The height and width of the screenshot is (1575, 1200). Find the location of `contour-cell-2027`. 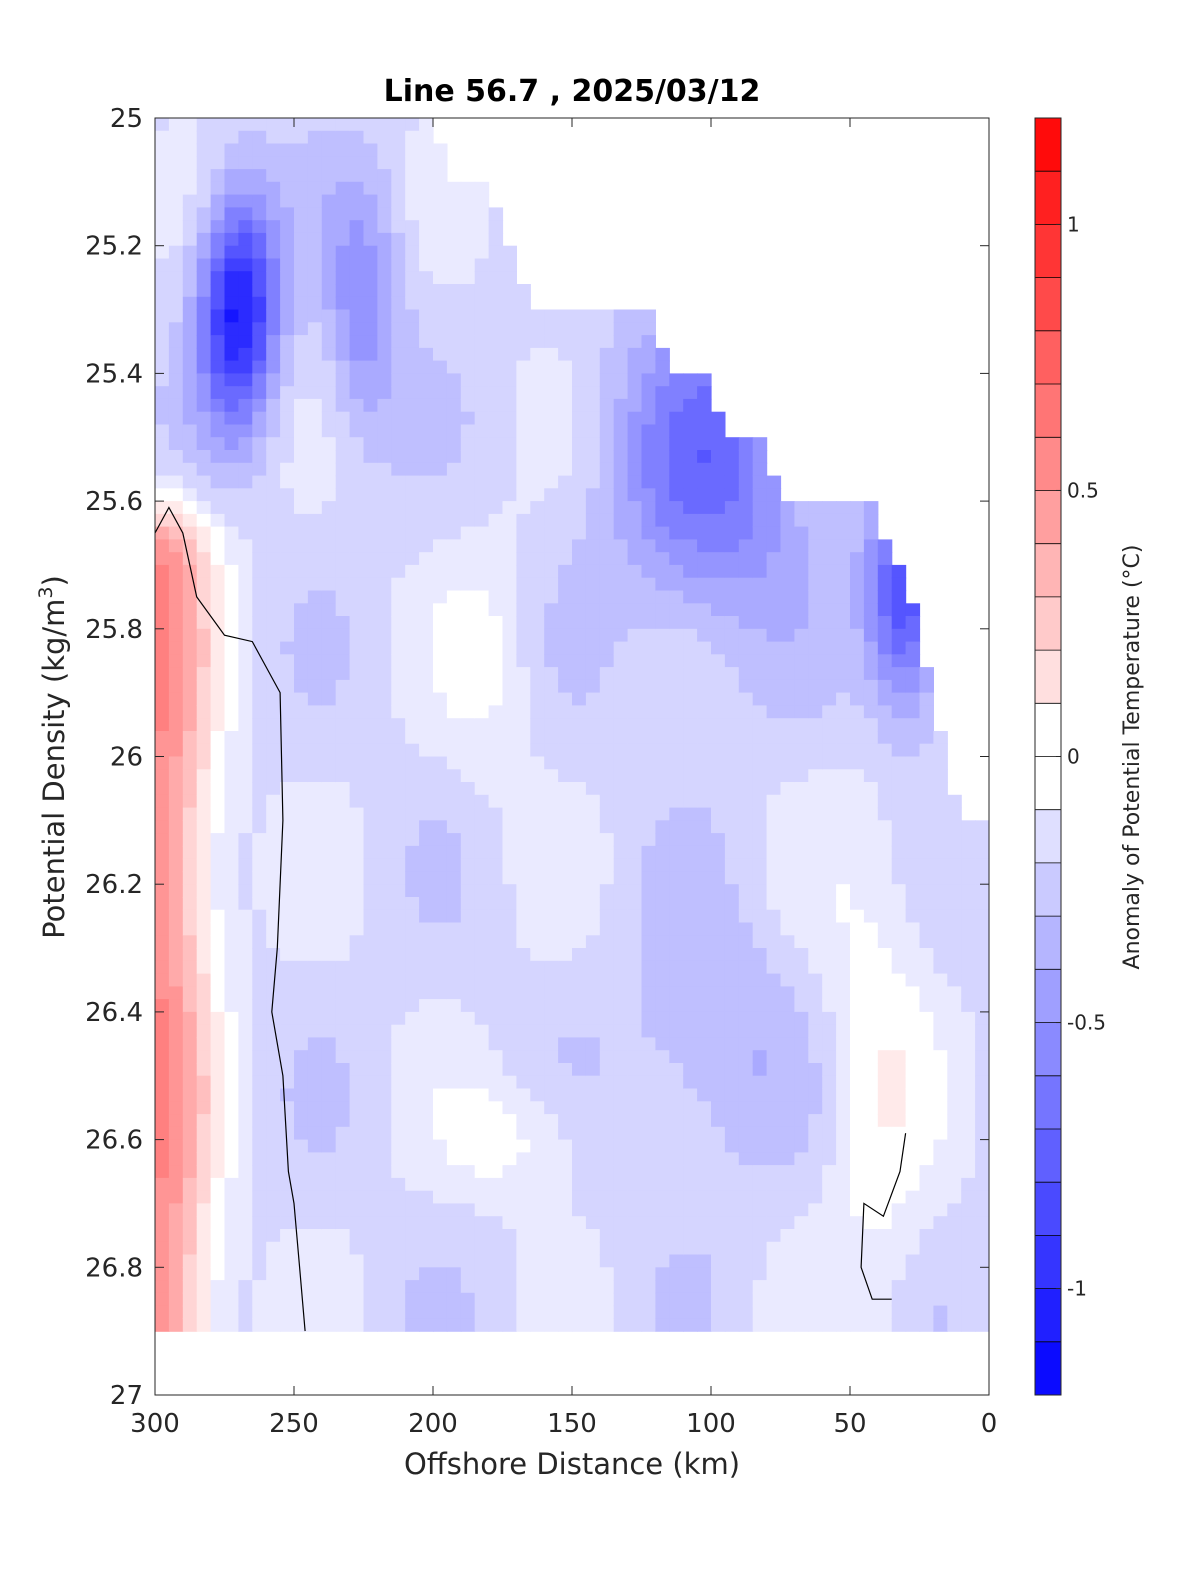

contour-cell-2027 is located at coordinates (454, 623).